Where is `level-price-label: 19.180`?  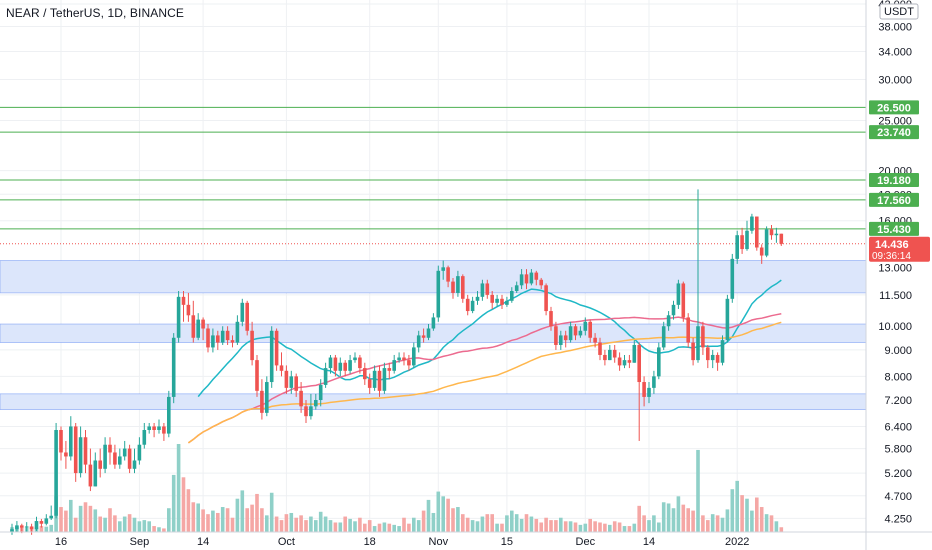 level-price-label: 19.180 is located at coordinates (894, 181).